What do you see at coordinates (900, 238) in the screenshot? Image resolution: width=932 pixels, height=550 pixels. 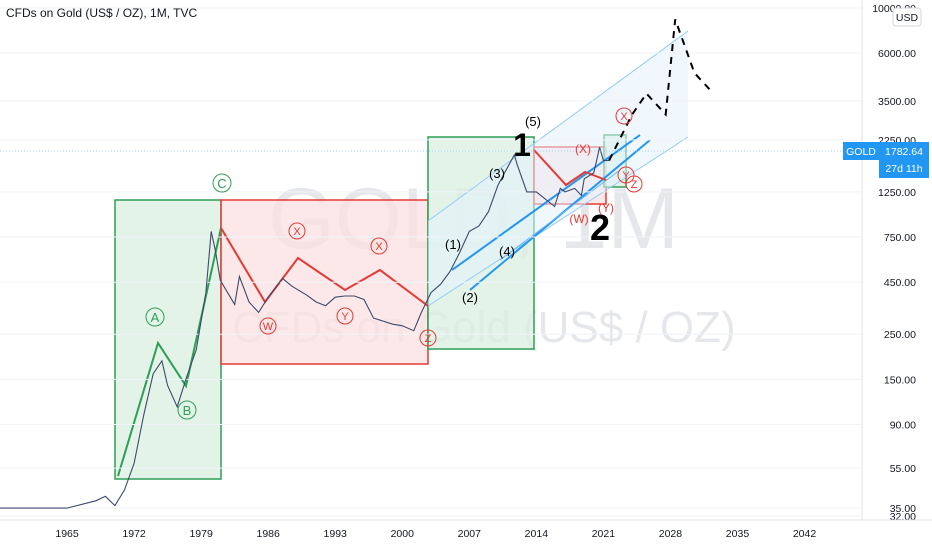 I see `price-tick-label: 750.00` at bounding box center [900, 238].